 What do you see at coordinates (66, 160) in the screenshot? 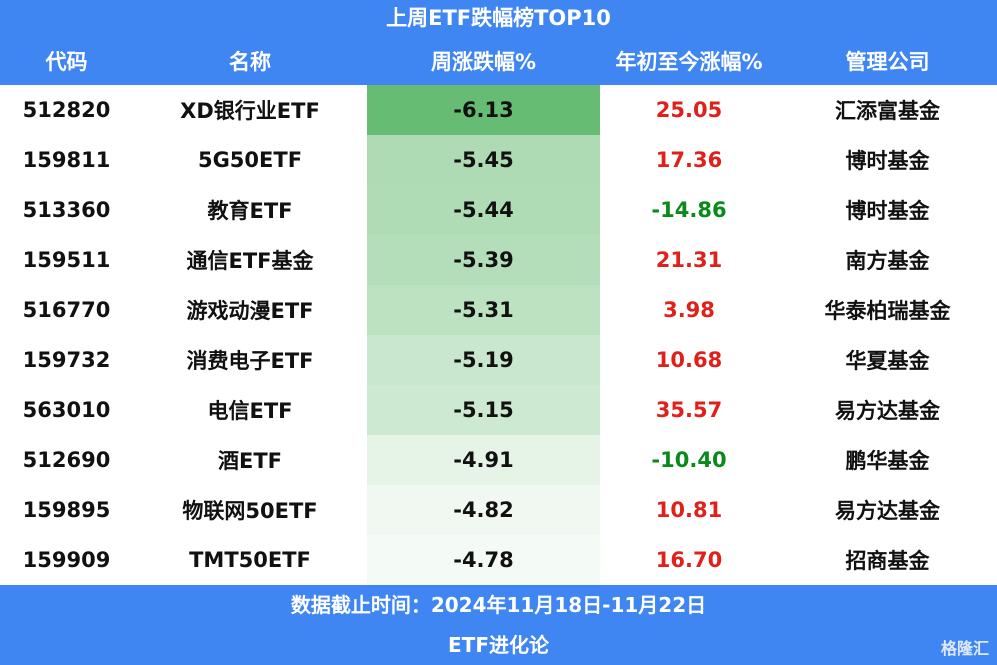
I see `cell: 159811` at bounding box center [66, 160].